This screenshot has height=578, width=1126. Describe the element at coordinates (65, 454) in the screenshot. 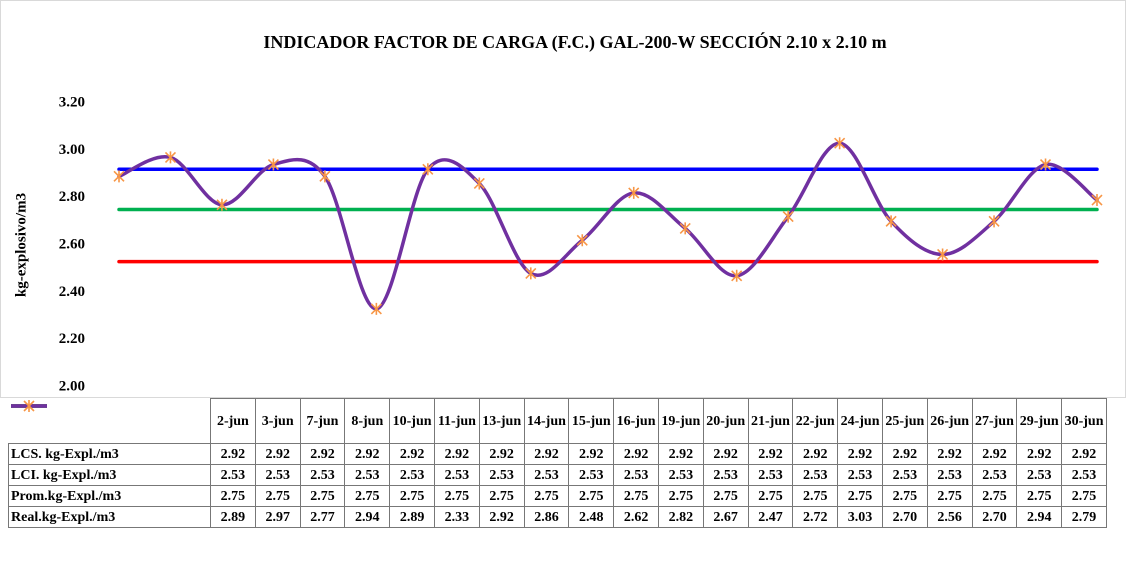

I see `legend-label: LCS. kg-Expl./m3` at that location.